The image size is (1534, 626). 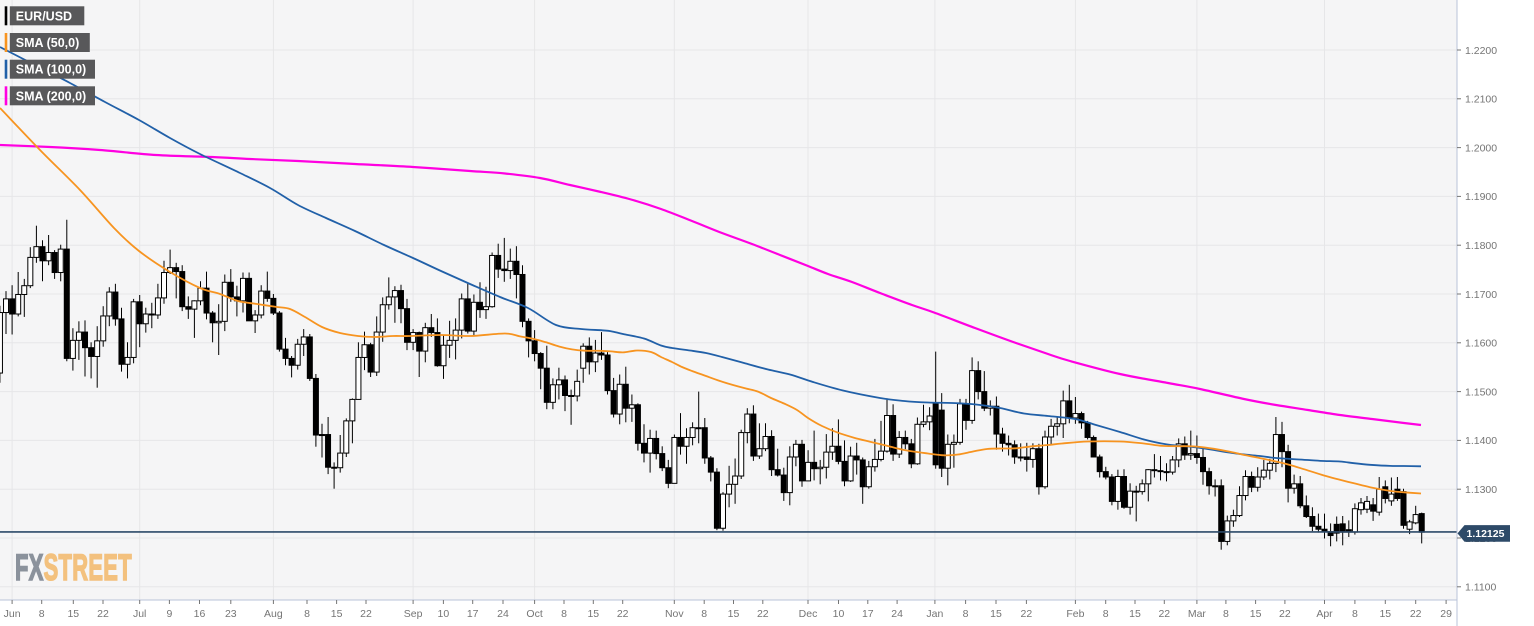 What do you see at coordinates (231, 614) in the screenshot?
I see `svg-text: 23` at bounding box center [231, 614].